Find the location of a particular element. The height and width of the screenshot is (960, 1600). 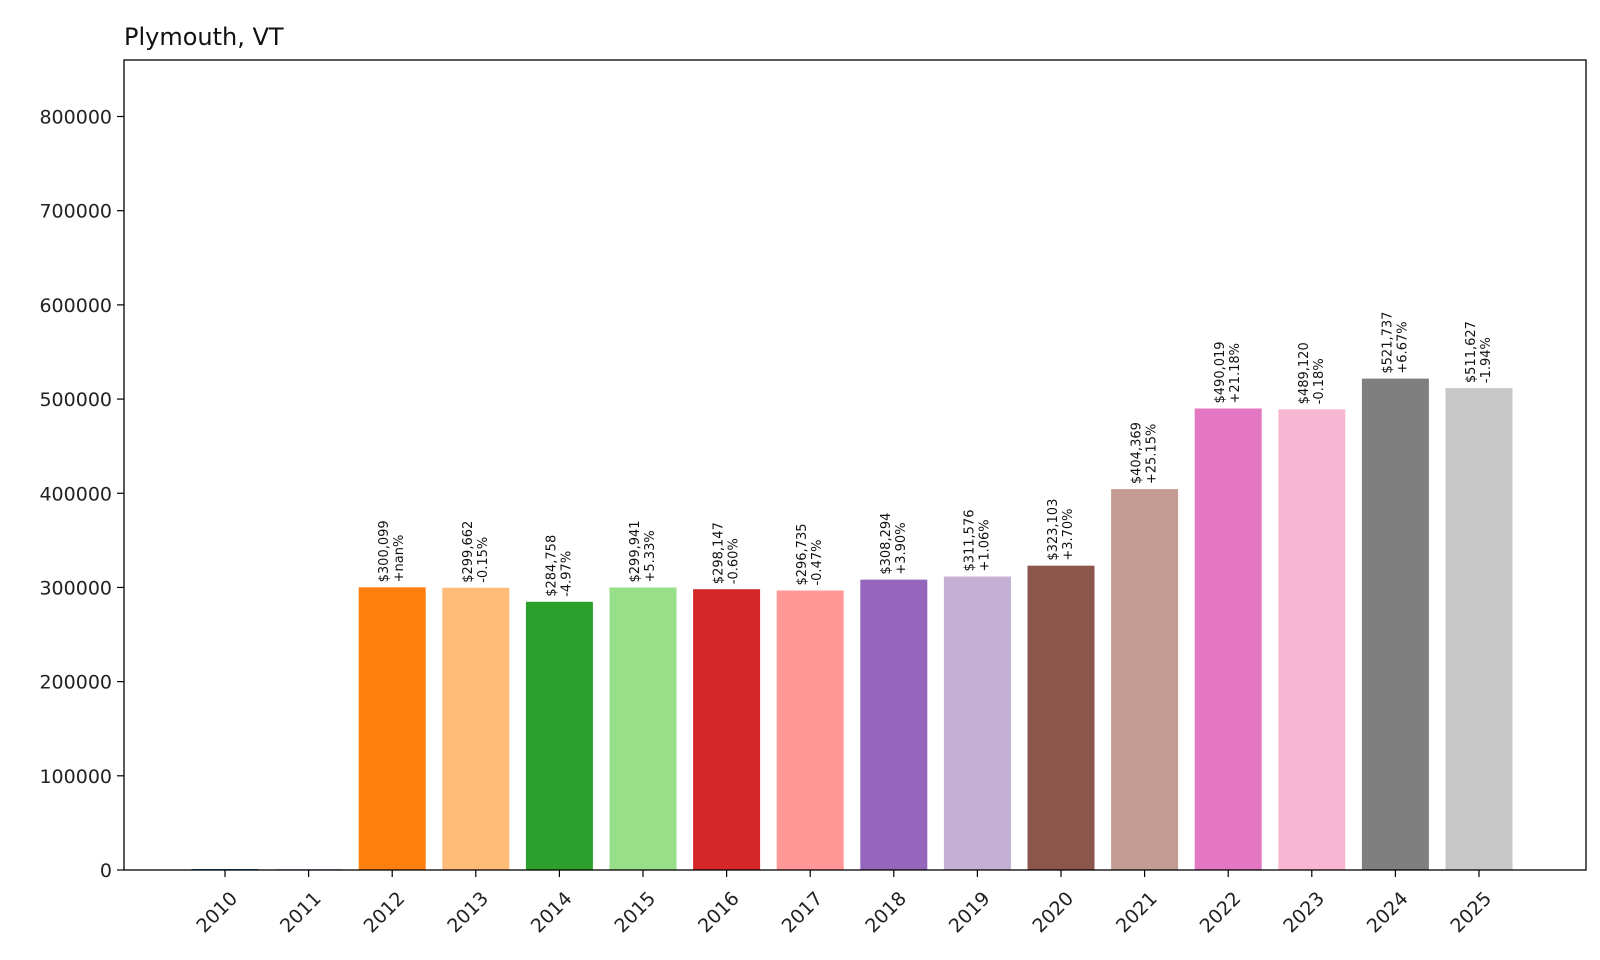

bar-2017 is located at coordinates (810, 730).